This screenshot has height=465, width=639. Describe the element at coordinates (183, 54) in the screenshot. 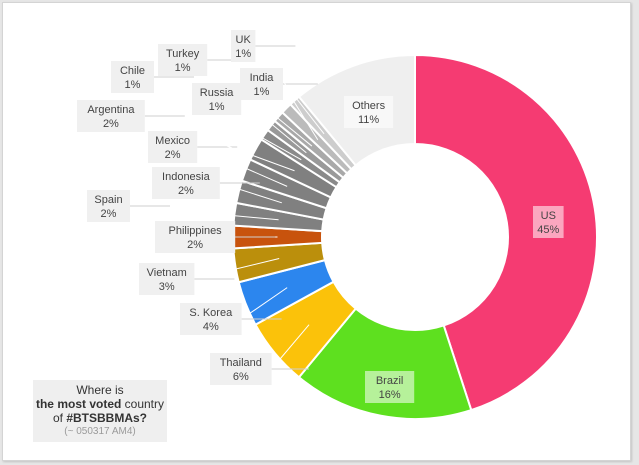

I see `slice-label-text: Turkey` at that location.